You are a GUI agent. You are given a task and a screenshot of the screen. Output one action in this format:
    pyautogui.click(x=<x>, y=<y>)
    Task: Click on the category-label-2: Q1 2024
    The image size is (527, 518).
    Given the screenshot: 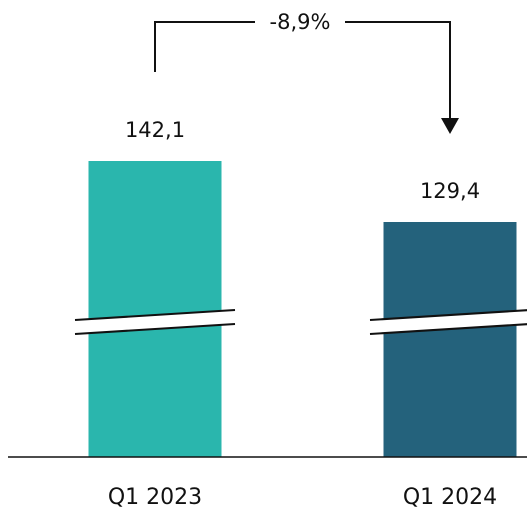 What is the action you would take?
    pyautogui.click(x=450, y=497)
    